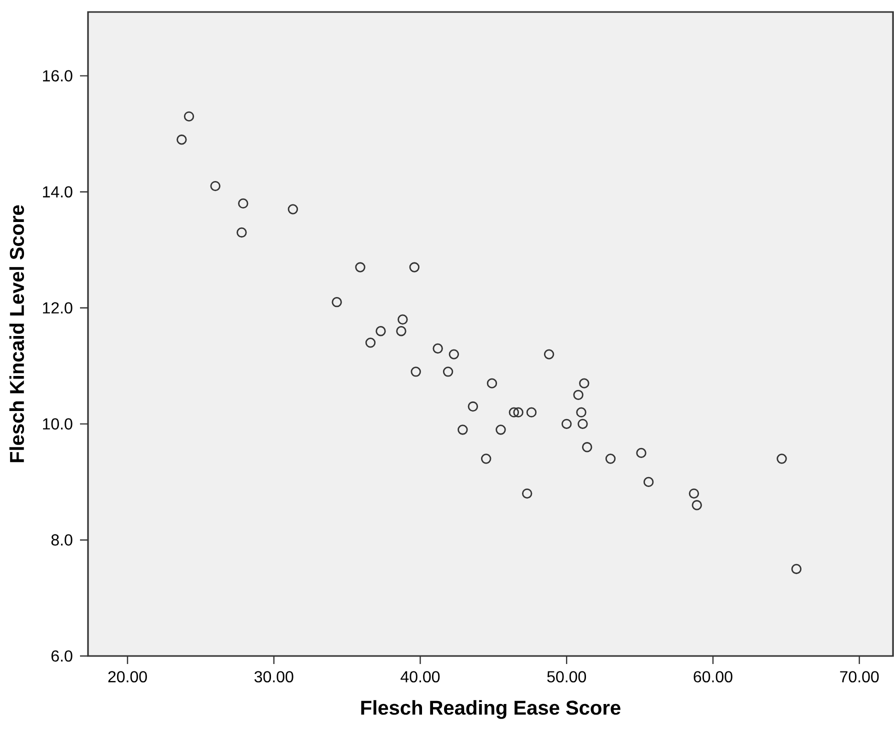 This screenshot has width=894, height=729. Describe the element at coordinates (57, 308) in the screenshot. I see `y-tick-label: 12.0` at that location.